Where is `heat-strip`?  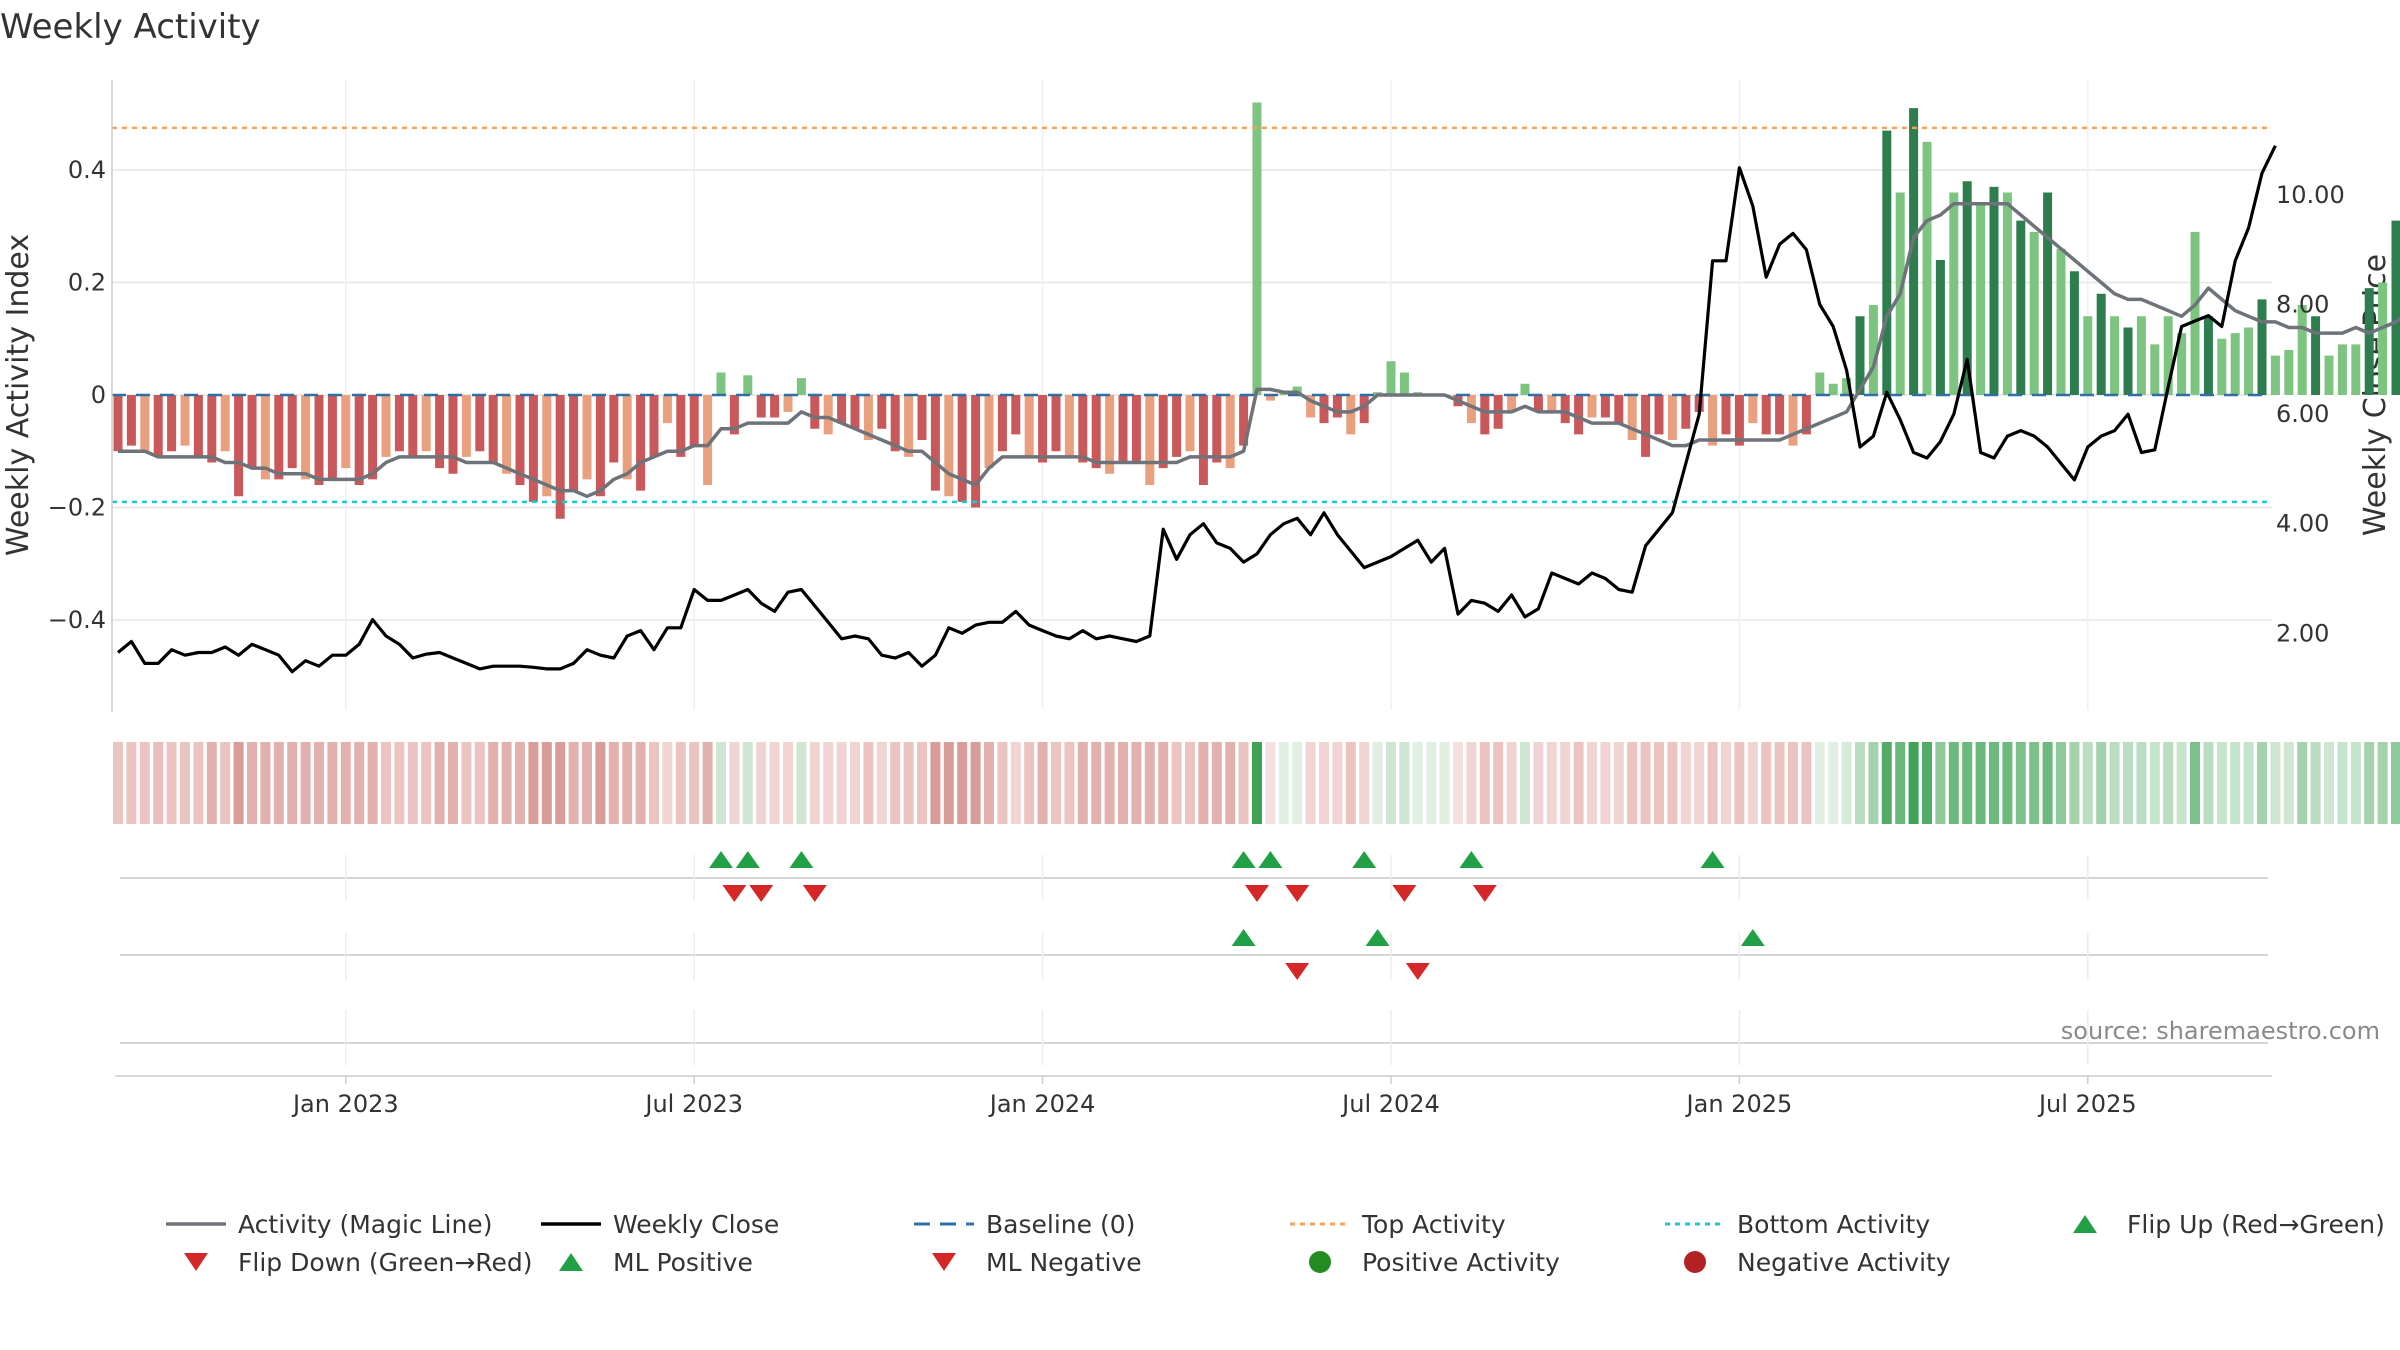
heat-strip is located at coordinates (1256, 783).